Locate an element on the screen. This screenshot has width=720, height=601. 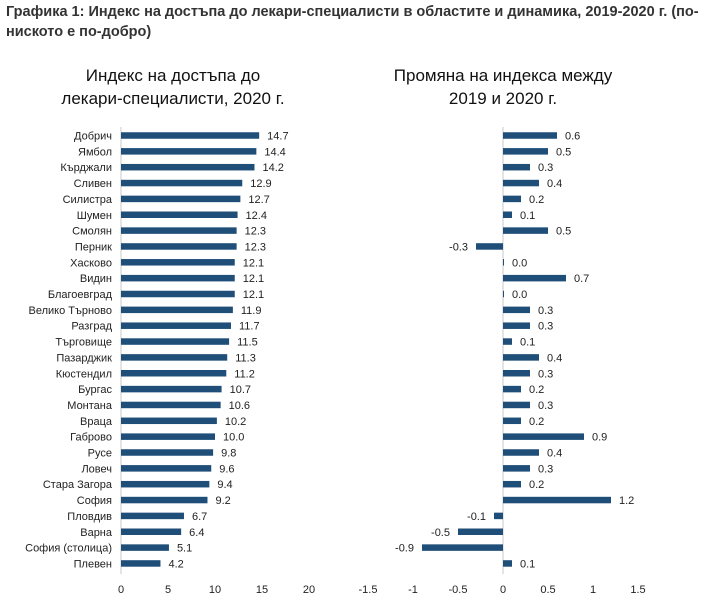
index-data-label: 10.6 is located at coordinates (239, 406).